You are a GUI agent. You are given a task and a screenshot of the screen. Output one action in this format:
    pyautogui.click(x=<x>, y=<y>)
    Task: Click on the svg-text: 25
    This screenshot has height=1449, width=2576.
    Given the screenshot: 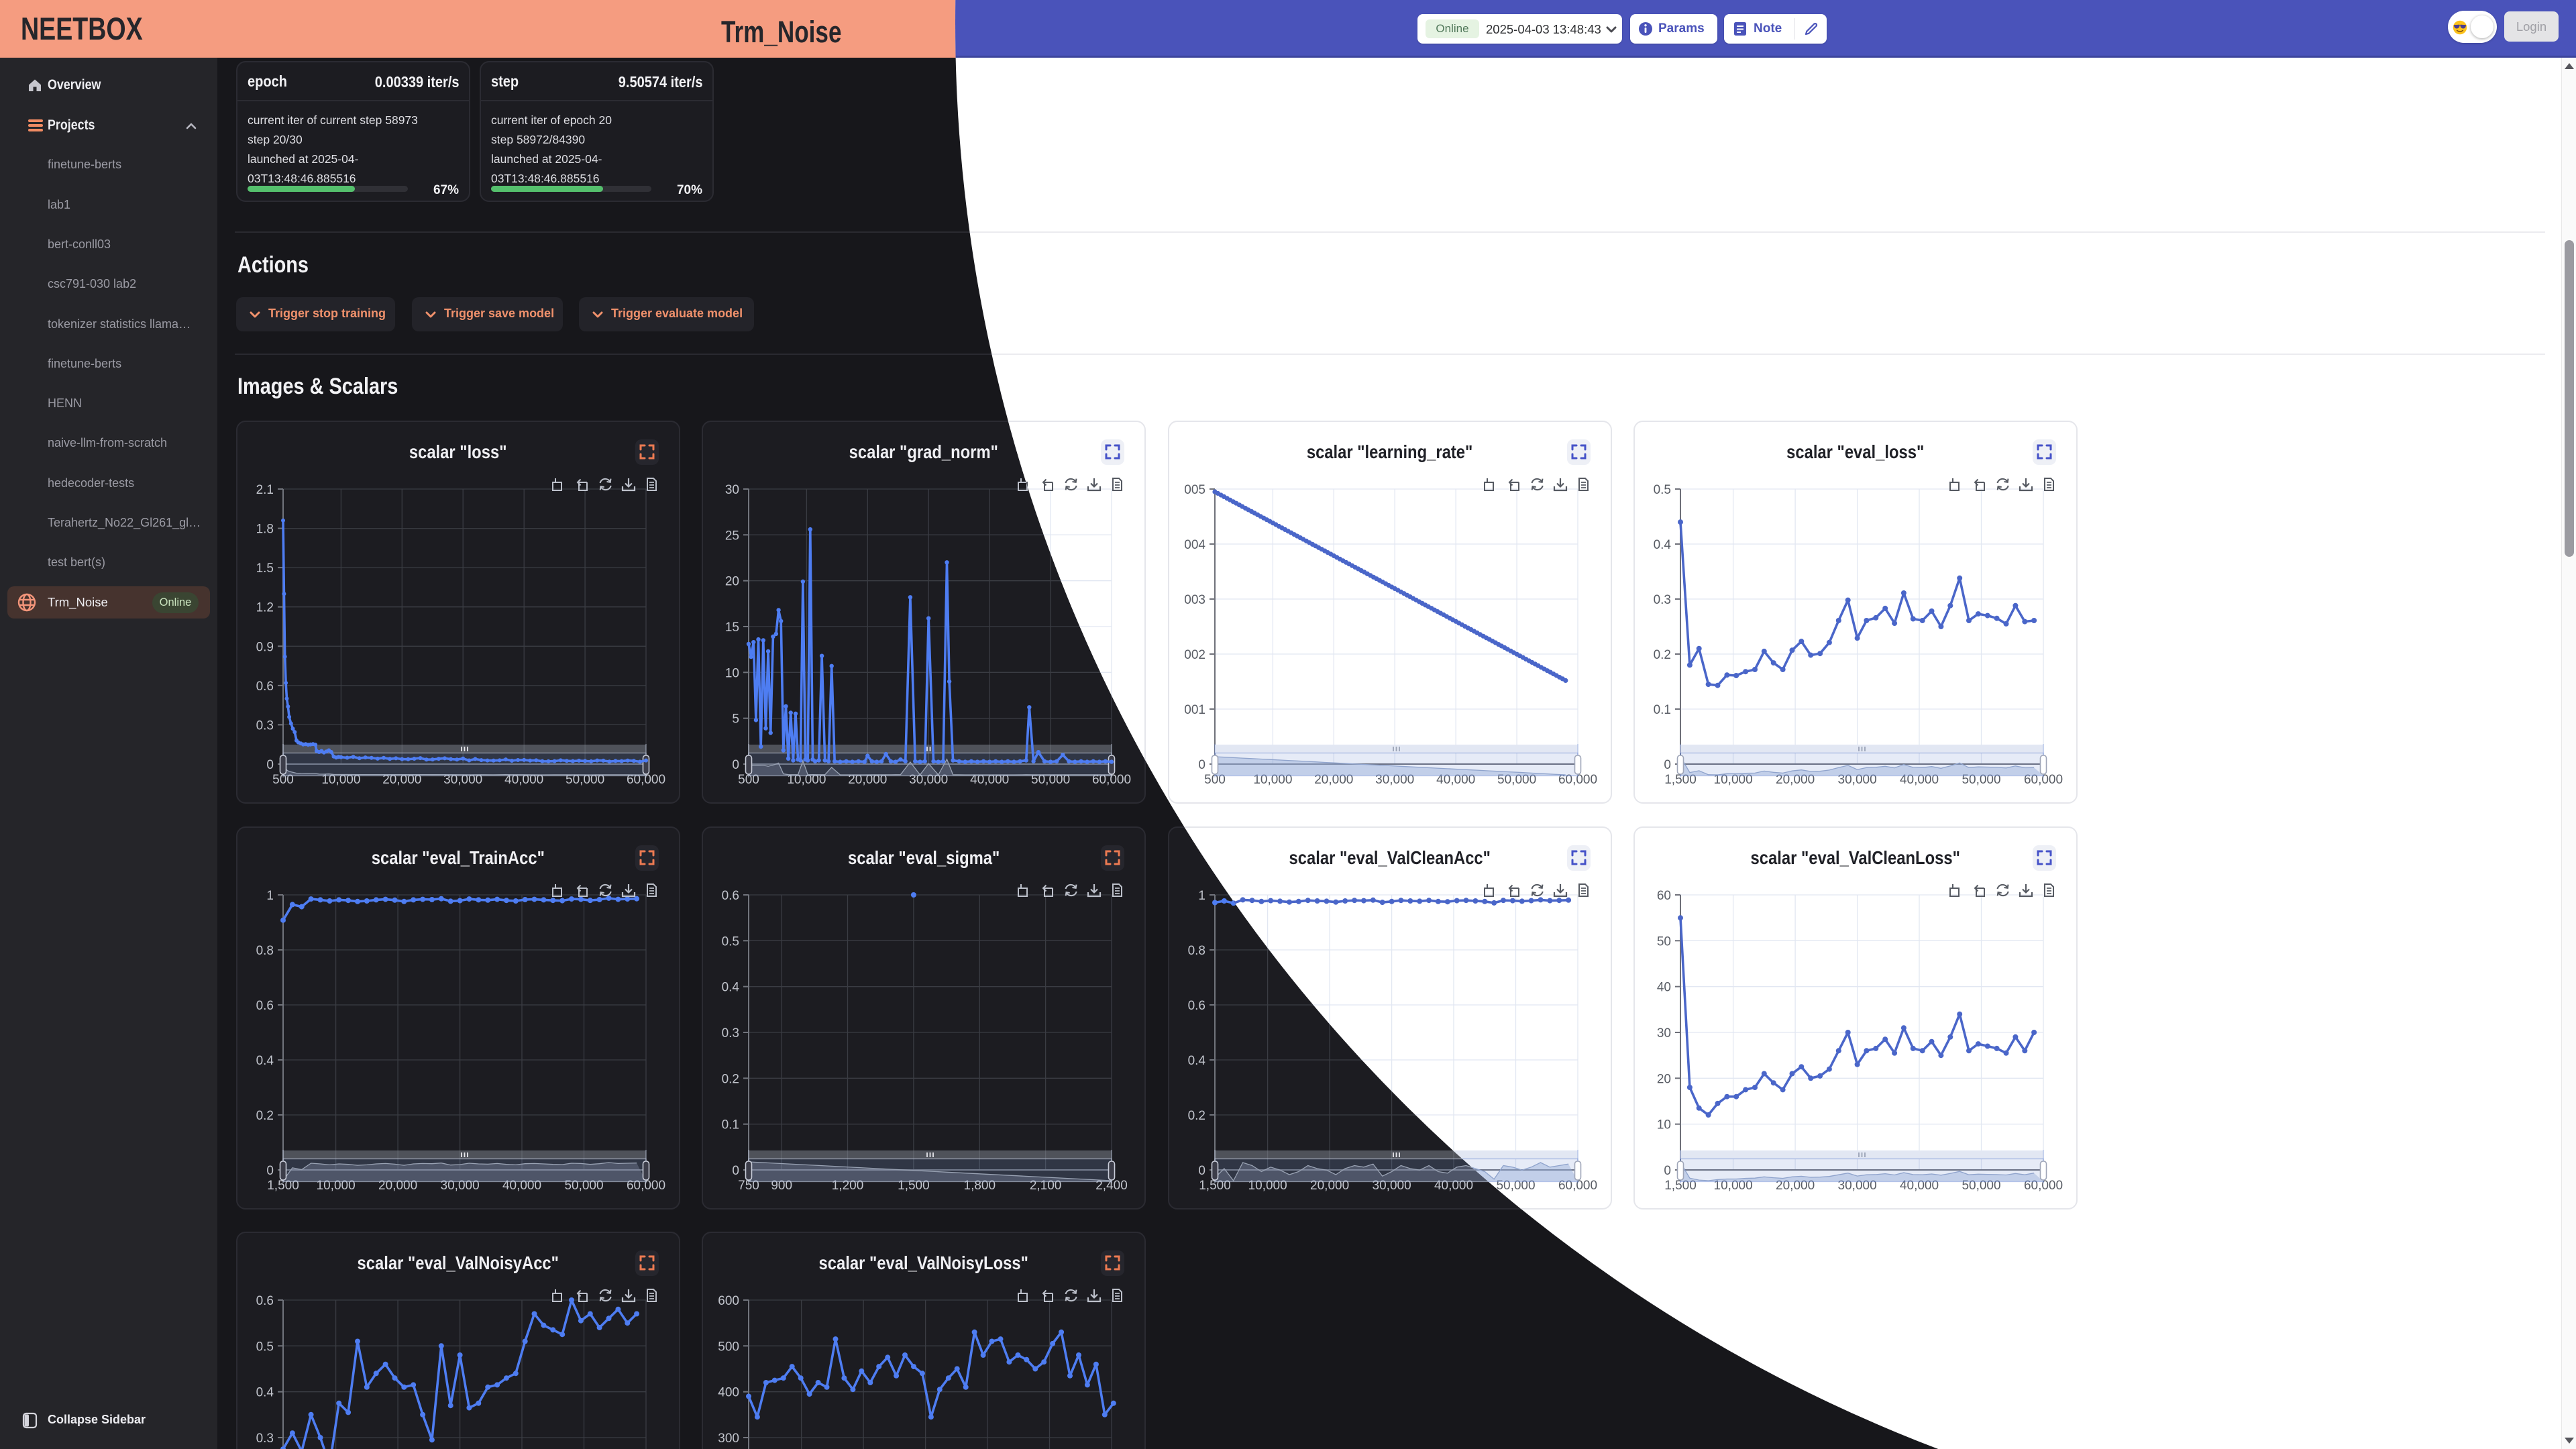 What is the action you would take?
    pyautogui.click(x=732, y=536)
    